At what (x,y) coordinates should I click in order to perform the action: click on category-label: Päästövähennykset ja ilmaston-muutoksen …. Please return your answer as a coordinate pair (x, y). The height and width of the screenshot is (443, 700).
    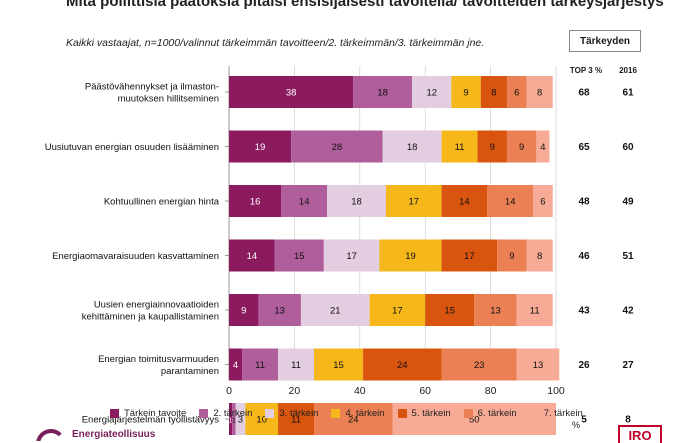
    Looking at the image, I should click on (152, 93).